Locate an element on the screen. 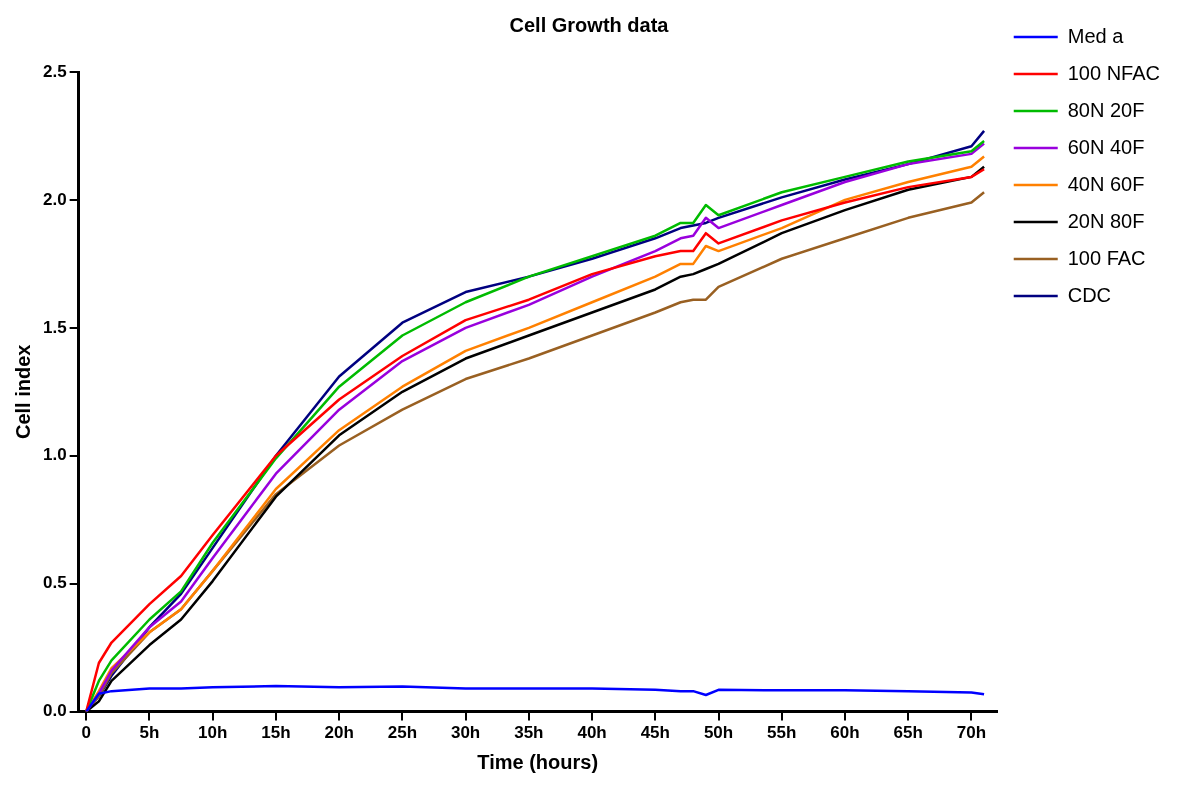 The height and width of the screenshot is (785, 1180). x-tick-label: 50h is located at coordinates (718, 733).